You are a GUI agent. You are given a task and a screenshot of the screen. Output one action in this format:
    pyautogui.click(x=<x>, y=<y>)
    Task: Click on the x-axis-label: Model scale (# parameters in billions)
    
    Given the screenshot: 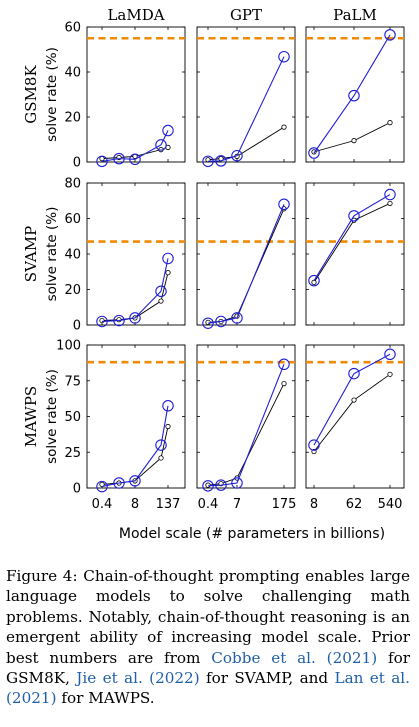 What is the action you would take?
    pyautogui.click(x=252, y=534)
    